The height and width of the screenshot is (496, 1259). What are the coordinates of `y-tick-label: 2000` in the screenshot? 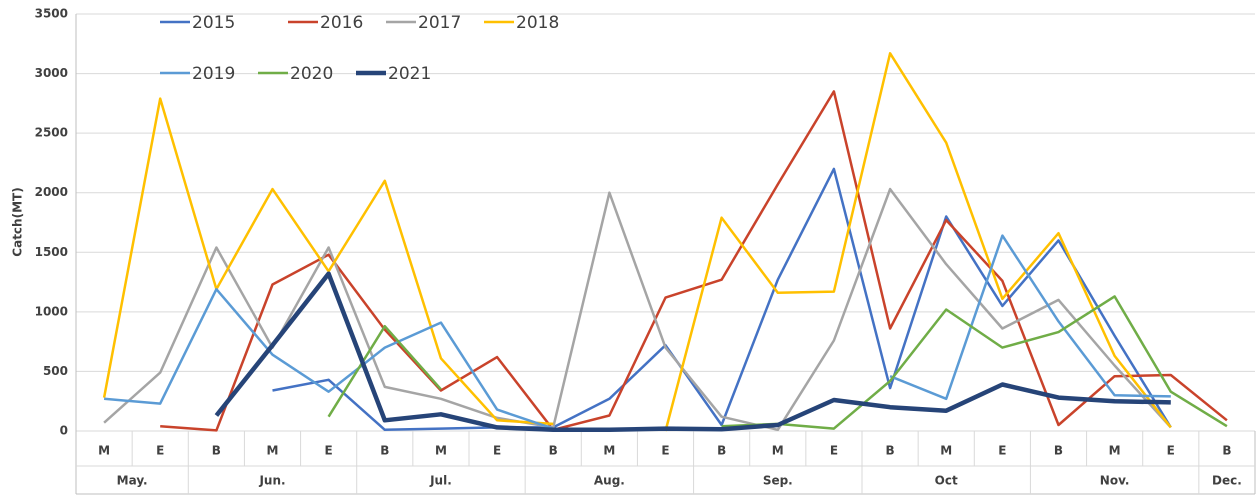 It's located at (51, 192).